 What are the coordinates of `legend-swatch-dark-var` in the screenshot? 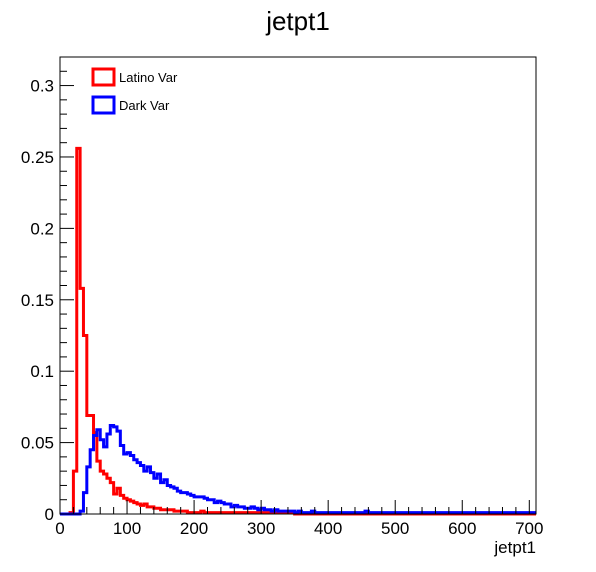 It's located at (103, 105).